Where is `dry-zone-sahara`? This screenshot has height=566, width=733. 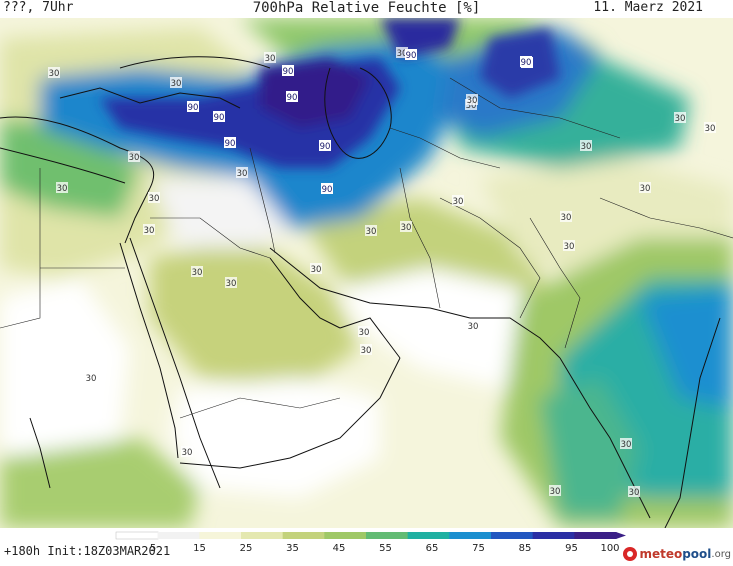
dry-zone-sahara is located at coordinates (65, 373).